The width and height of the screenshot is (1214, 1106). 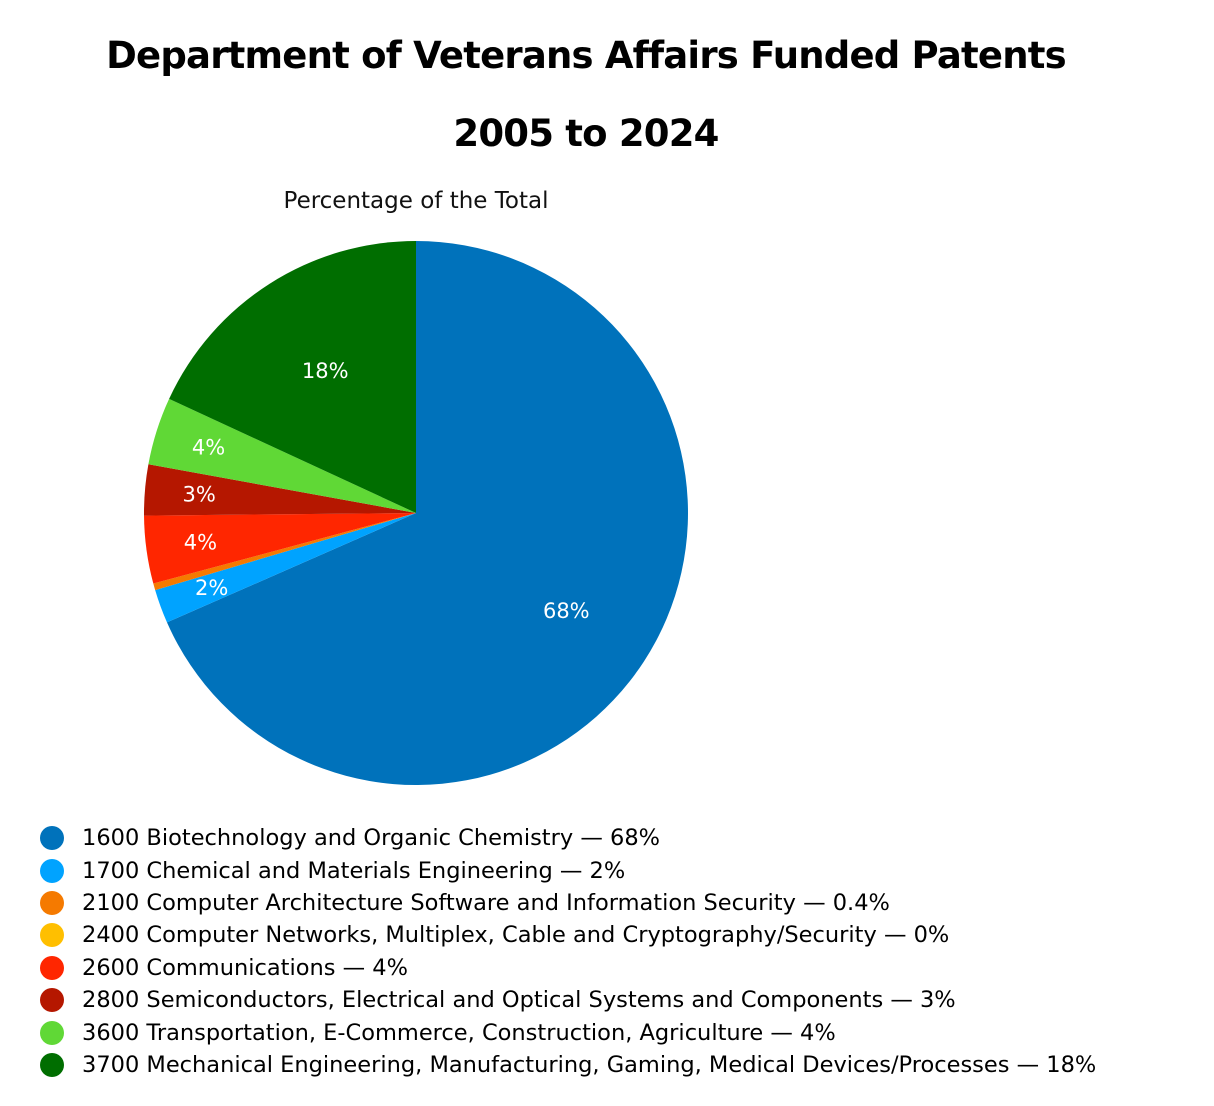 I want to click on slice-label-3600: 4%, so click(x=208, y=447).